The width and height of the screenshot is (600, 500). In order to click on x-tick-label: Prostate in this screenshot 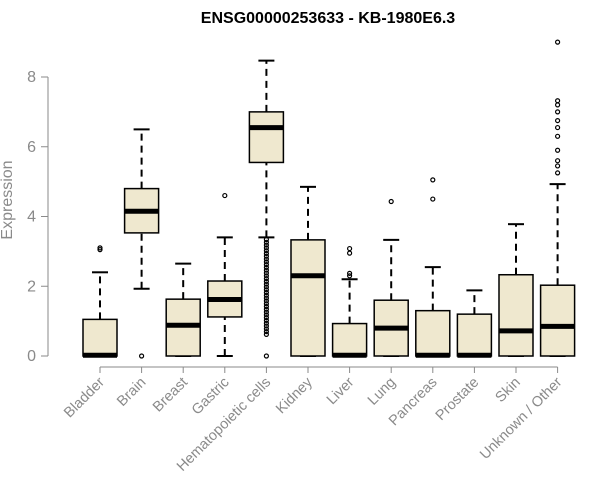, I will do `click(457, 399)`.